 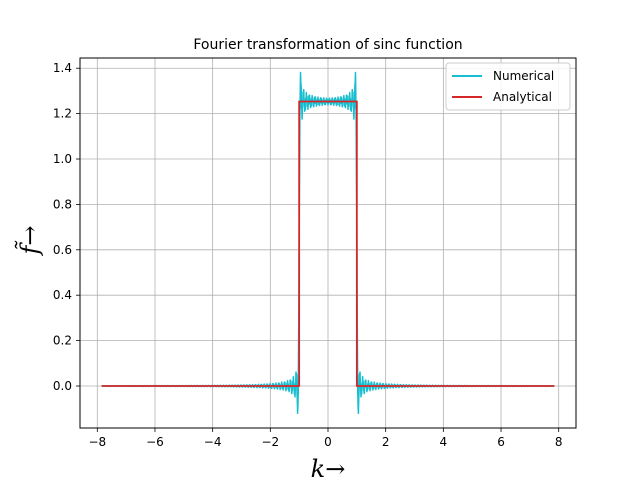 What do you see at coordinates (62, 204) in the screenshot?
I see `y-tick-label: 0.8` at bounding box center [62, 204].